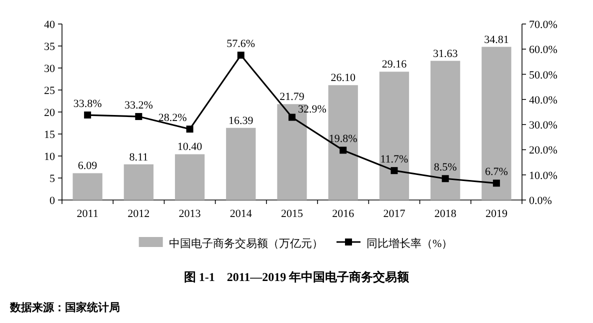 This screenshot has height=323, width=593. What do you see at coordinates (50, 69) in the screenshot?
I see `y-tick-label: 30` at bounding box center [50, 69].